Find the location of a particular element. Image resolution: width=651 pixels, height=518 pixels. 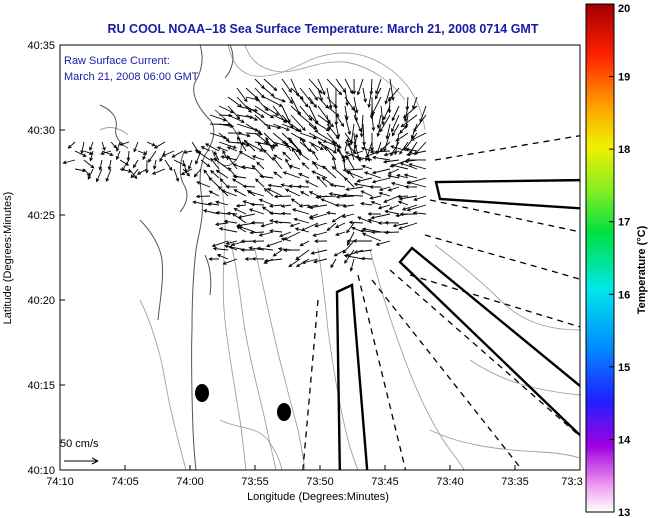

zone-east is located at coordinates (507, 194).